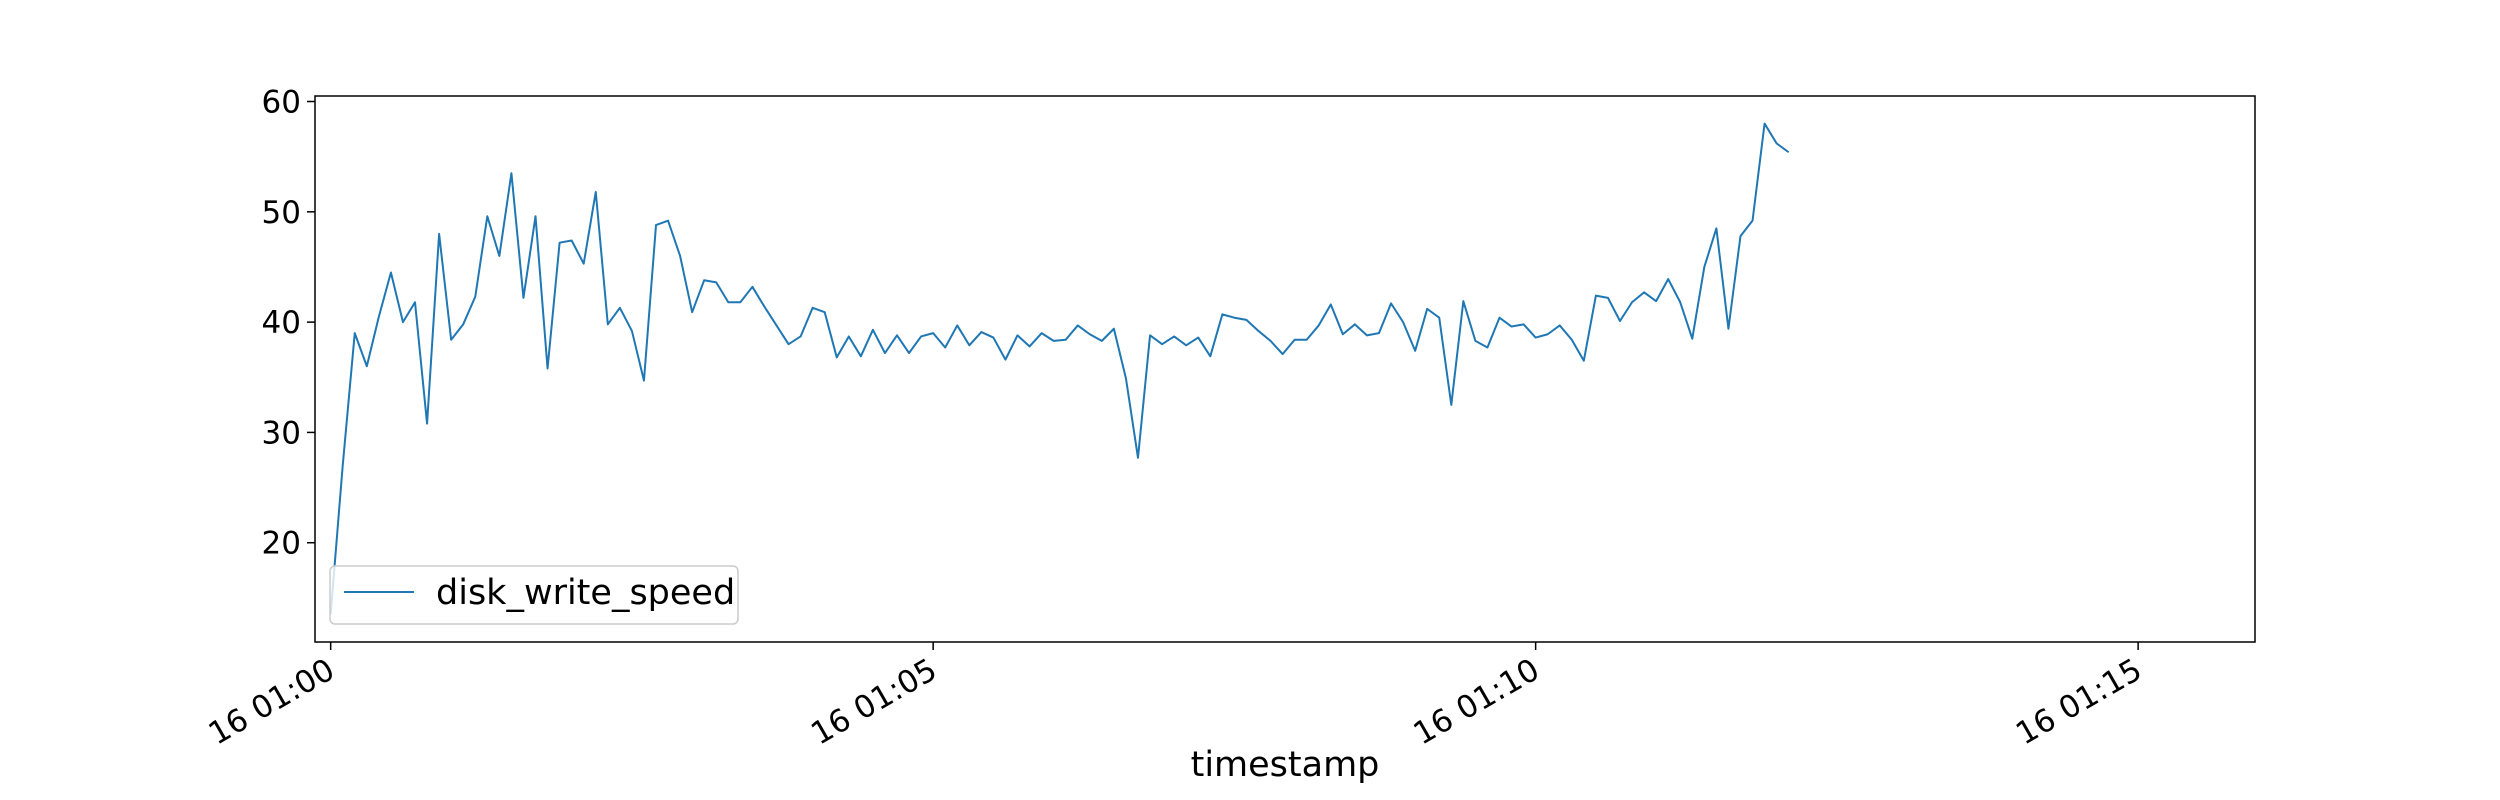 This screenshot has width=2500, height=800. I want to click on y-tick-label: 50, so click(281, 213).